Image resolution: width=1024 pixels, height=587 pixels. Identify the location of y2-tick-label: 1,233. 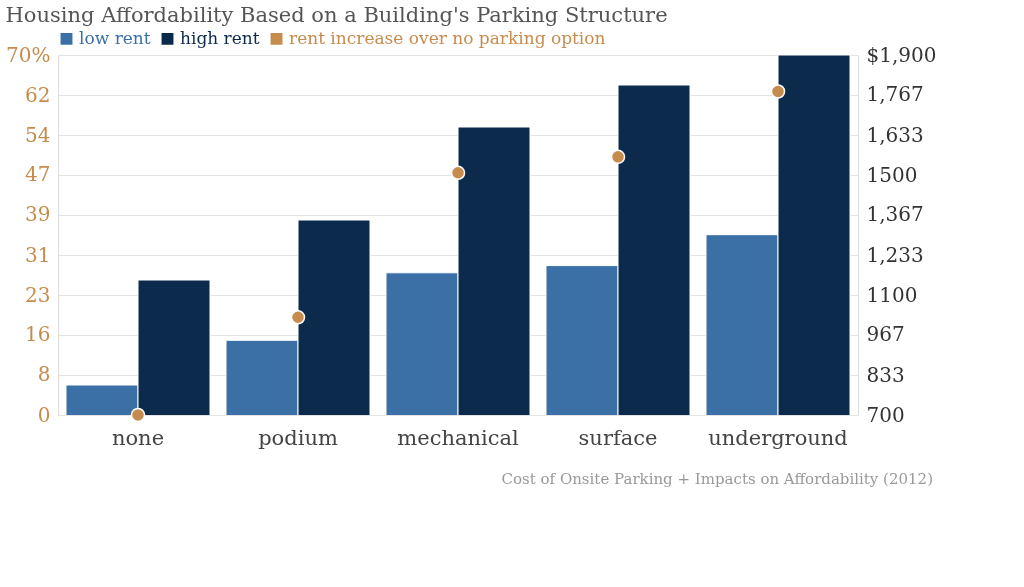
(895, 254).